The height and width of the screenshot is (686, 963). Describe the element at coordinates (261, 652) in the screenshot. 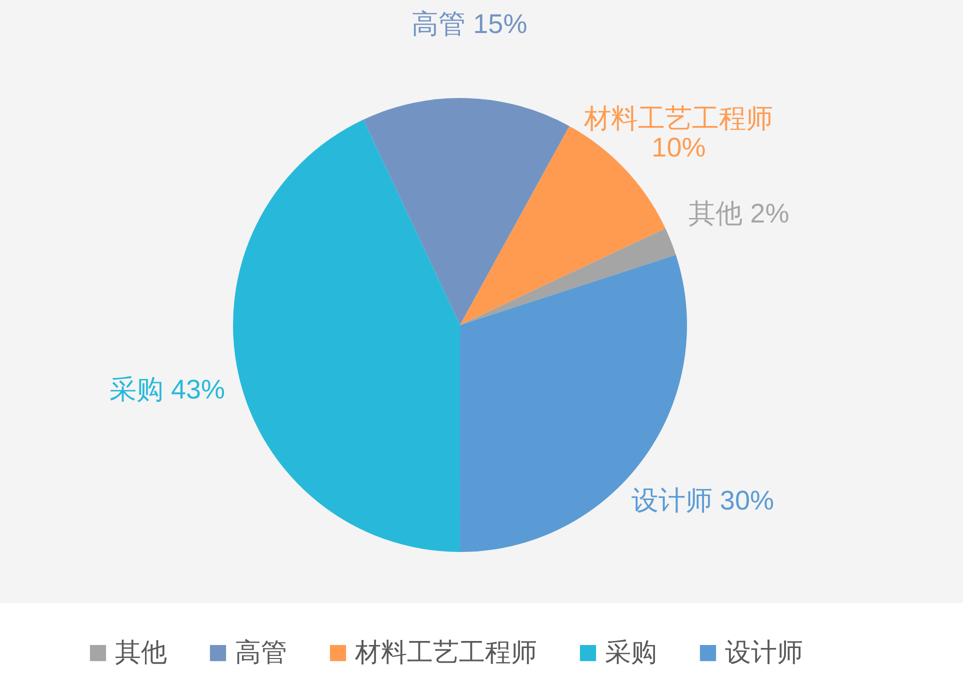

I see `legend-label: 高管` at that location.